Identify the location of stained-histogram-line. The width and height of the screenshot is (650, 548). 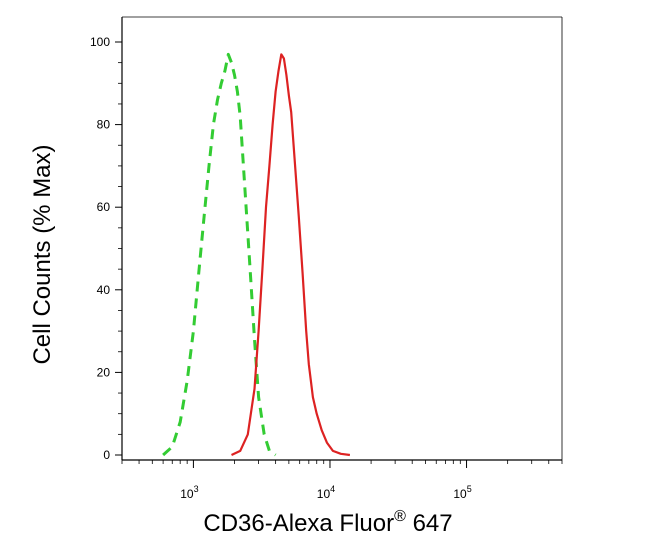
(291, 255).